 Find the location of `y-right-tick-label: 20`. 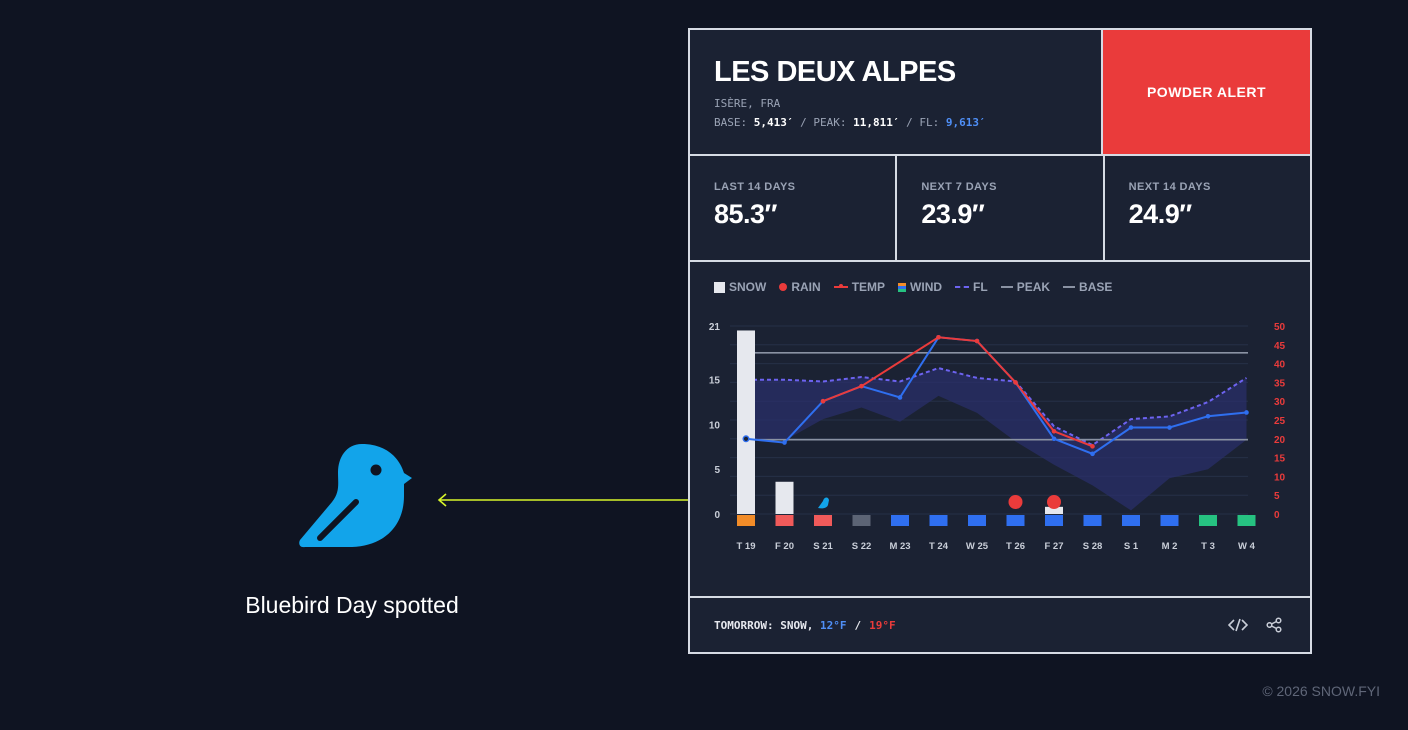

y-right-tick-label: 20 is located at coordinates (1280, 440).